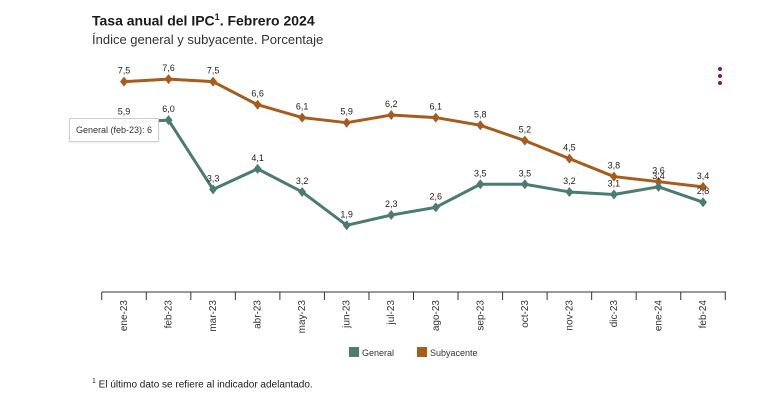  I want to click on data-label: 2,3, so click(391, 204).